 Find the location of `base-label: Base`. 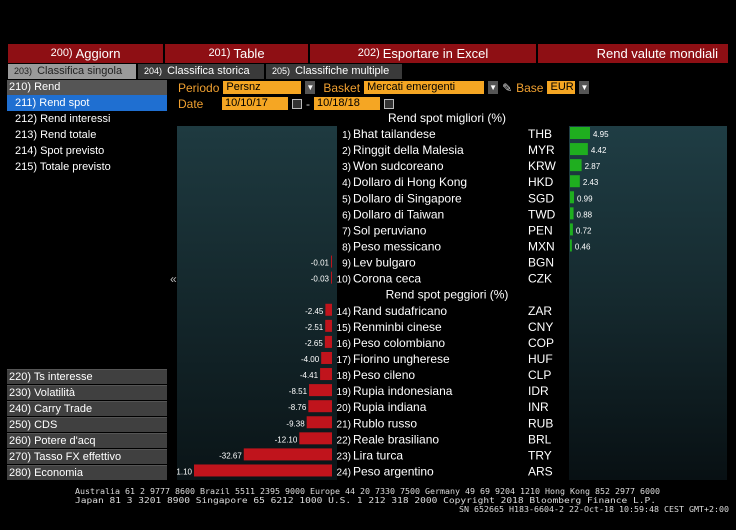

base-label: Base is located at coordinates (530, 87).